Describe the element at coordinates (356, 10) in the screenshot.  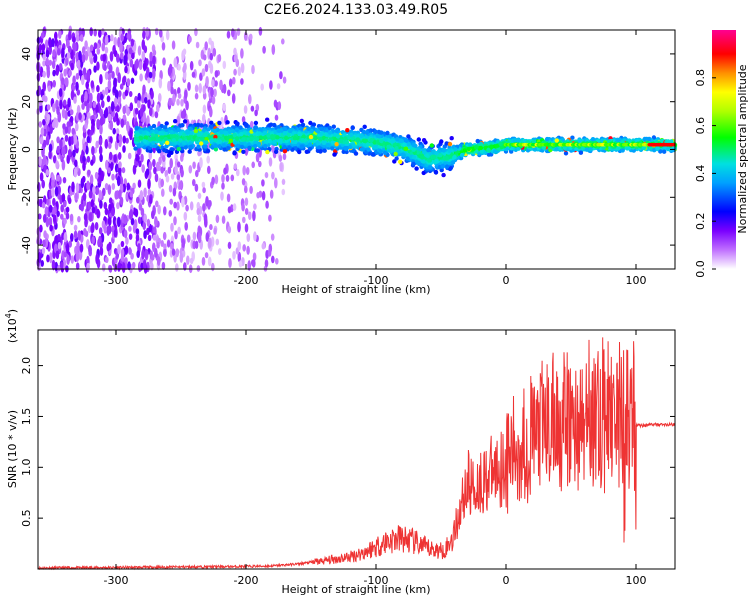
I see `figure-title: C2E6.2024.133.03.49.R05` at that location.